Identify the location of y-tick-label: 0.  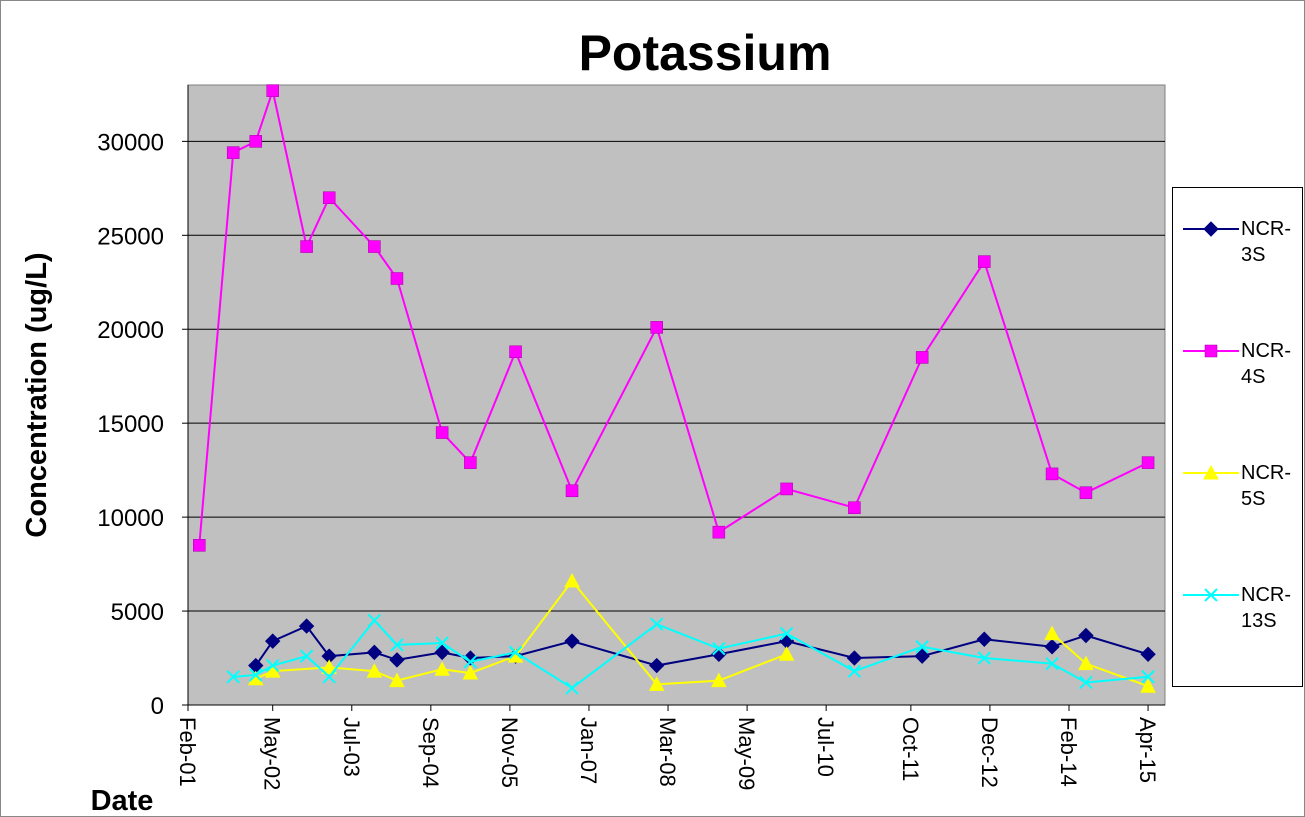
(157, 706).